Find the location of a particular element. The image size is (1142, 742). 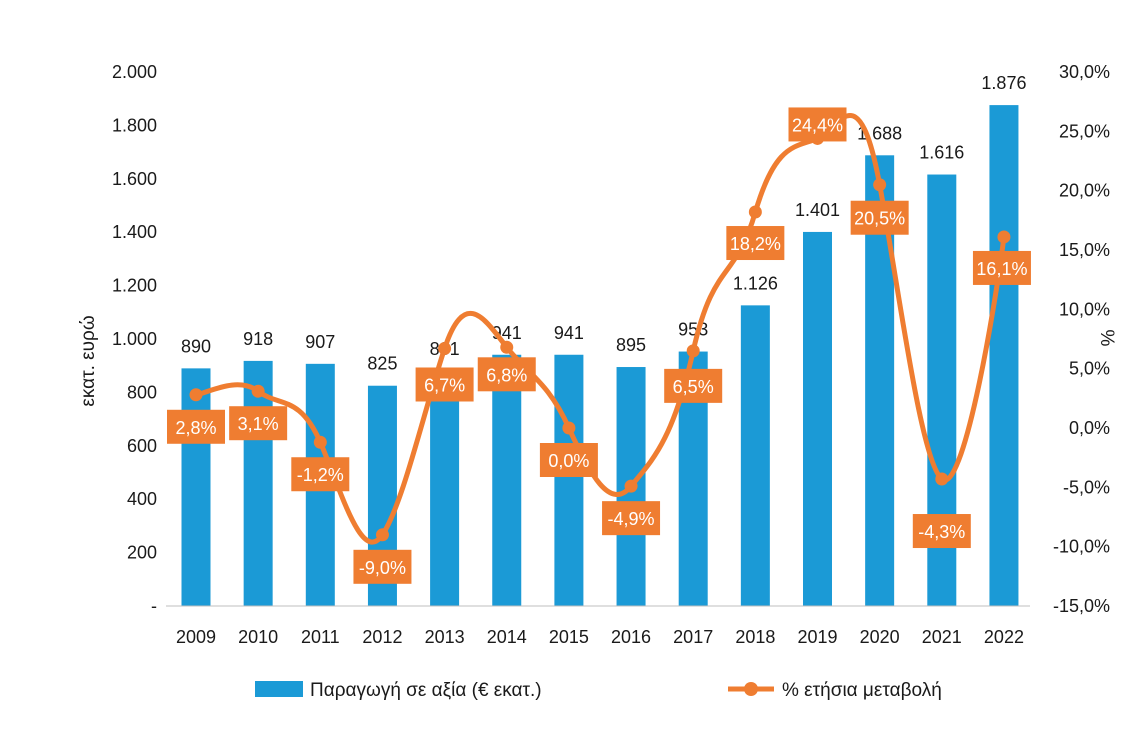

y-left-tick-label: 600 is located at coordinates (142, 446).